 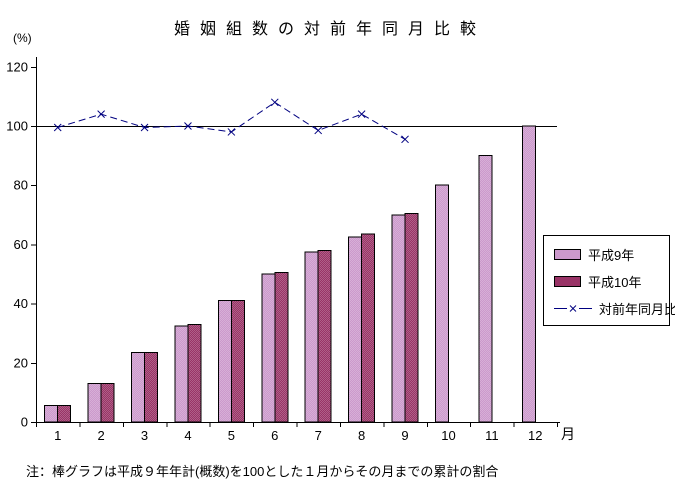 What do you see at coordinates (404, 435) in the screenshot?
I see `x-label-month-9: 9` at bounding box center [404, 435].